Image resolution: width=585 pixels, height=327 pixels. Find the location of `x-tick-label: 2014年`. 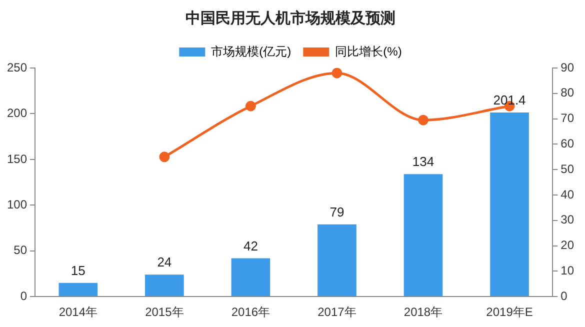

x-tick-label: 2014年 is located at coordinates (78, 312).